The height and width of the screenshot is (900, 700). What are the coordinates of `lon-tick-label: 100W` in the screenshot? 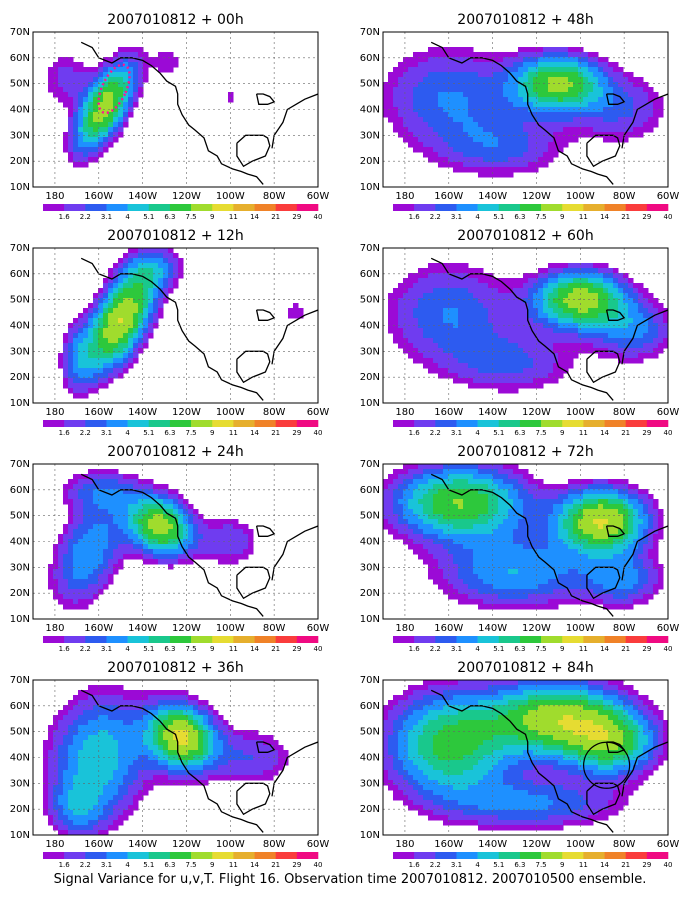 It's located at (580, 628).